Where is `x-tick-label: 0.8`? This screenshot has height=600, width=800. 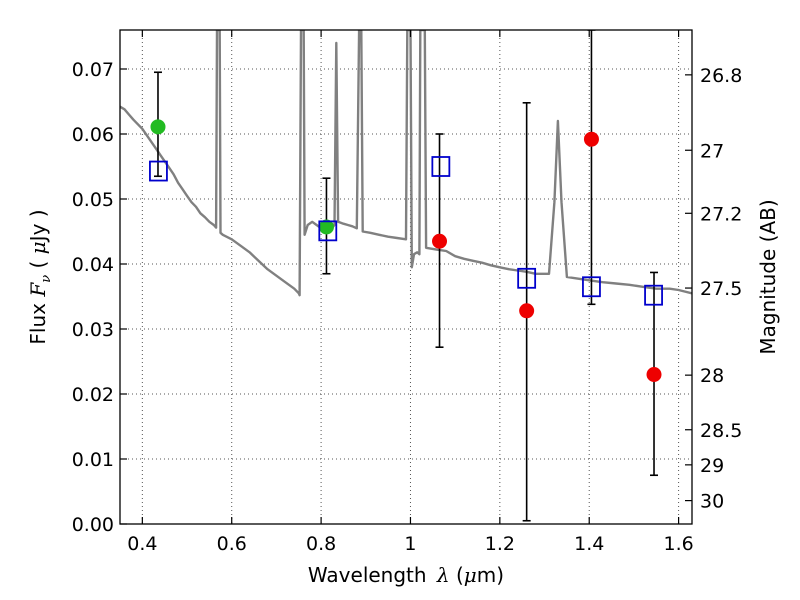 x-tick-label: 0.8 is located at coordinates (321, 544).